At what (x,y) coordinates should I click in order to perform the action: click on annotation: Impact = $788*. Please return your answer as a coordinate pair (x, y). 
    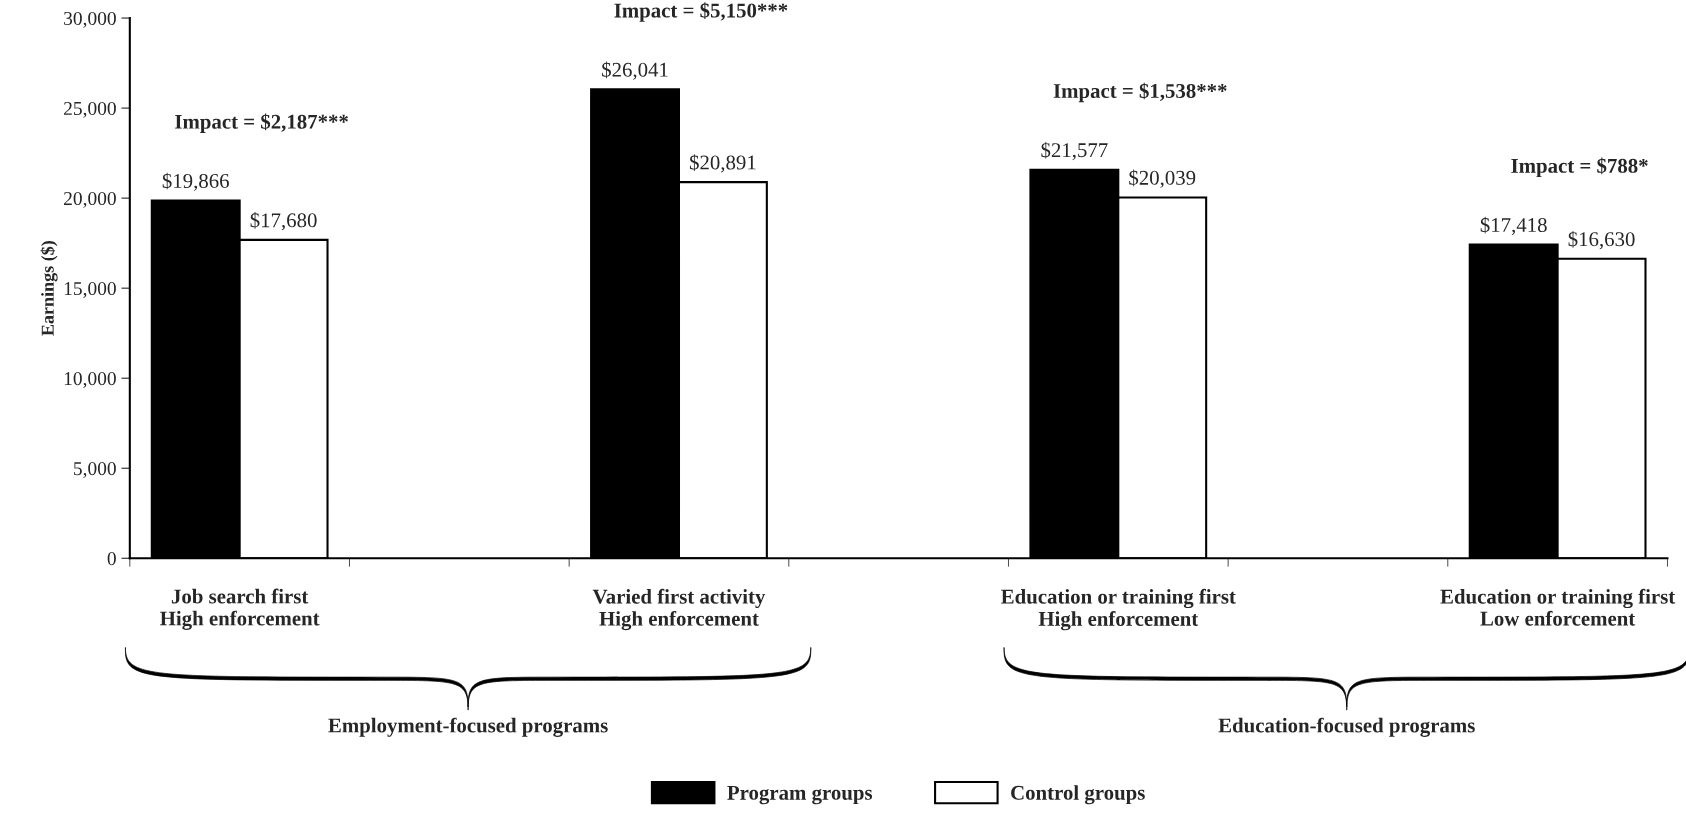
    Looking at the image, I should click on (1579, 167).